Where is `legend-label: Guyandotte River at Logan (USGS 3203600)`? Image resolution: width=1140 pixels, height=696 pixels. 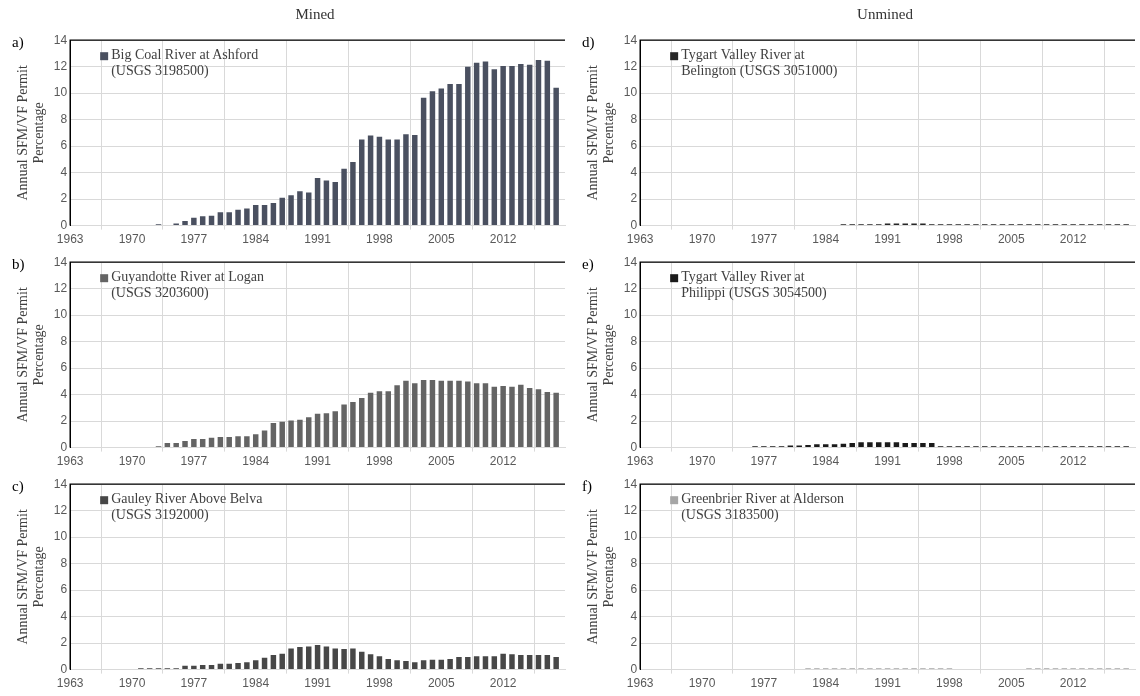
legend-label: Guyandotte River at Logan (USGS 3203600) is located at coordinates (187, 284).